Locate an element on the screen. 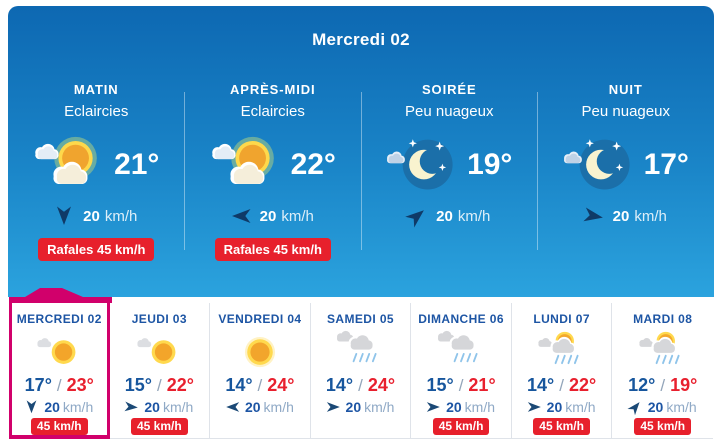 This screenshot has height=439, width=722. day-temps: 15° / 21° is located at coordinates (461, 385).